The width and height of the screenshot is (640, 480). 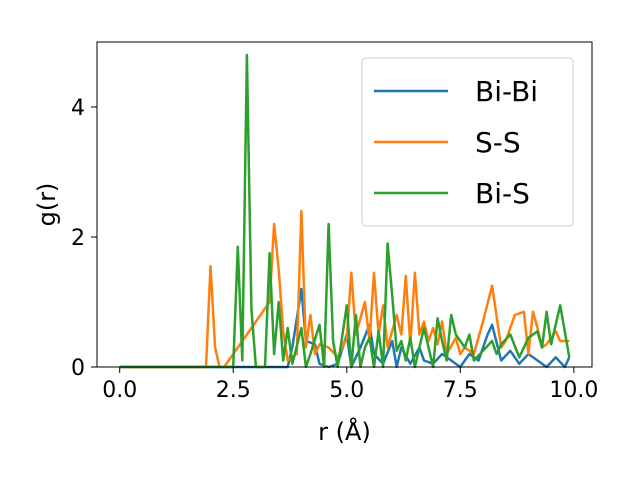 What do you see at coordinates (78, 108) in the screenshot?
I see `y-tick-label: 4` at bounding box center [78, 108].